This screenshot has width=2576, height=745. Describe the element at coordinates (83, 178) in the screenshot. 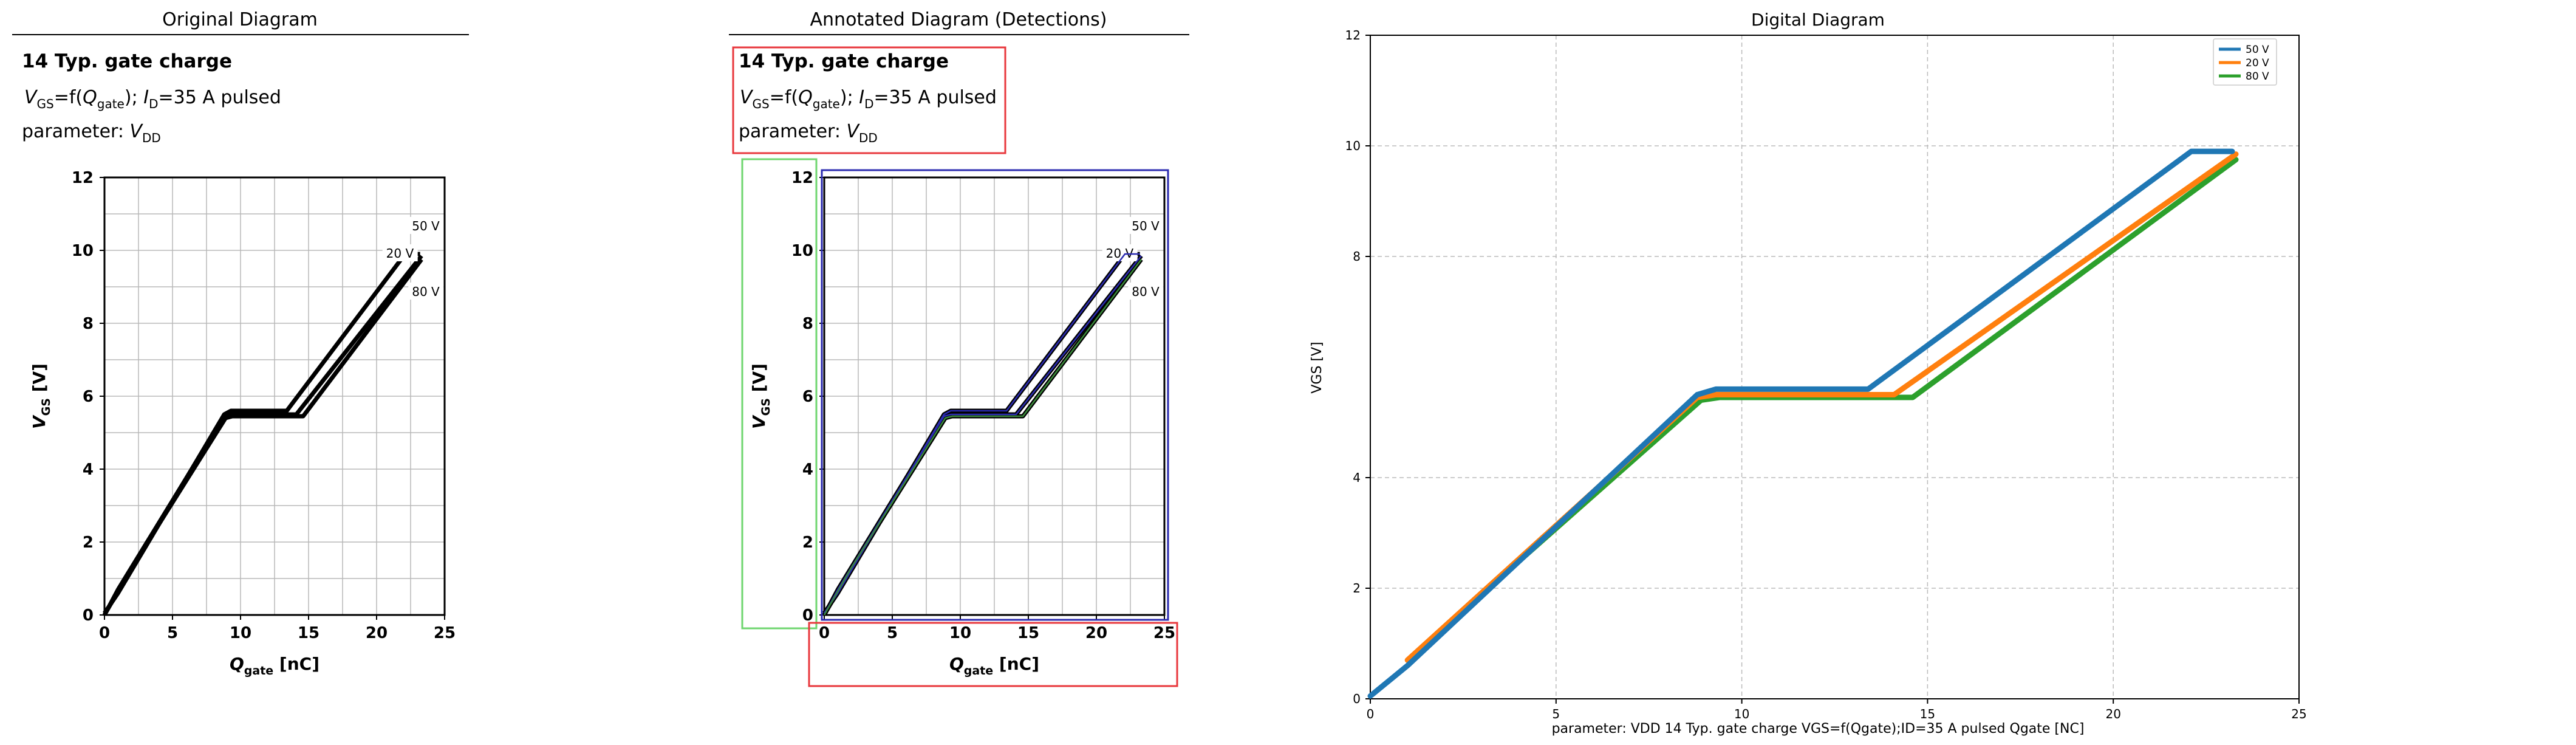

I see `original-y-tick-label: 12` at that location.